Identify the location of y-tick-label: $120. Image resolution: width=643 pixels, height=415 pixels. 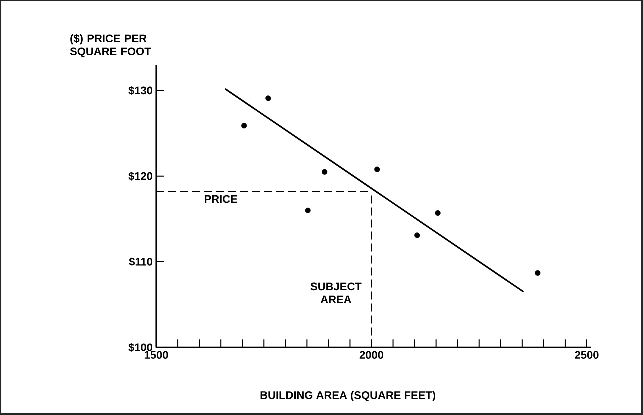
(140, 176).